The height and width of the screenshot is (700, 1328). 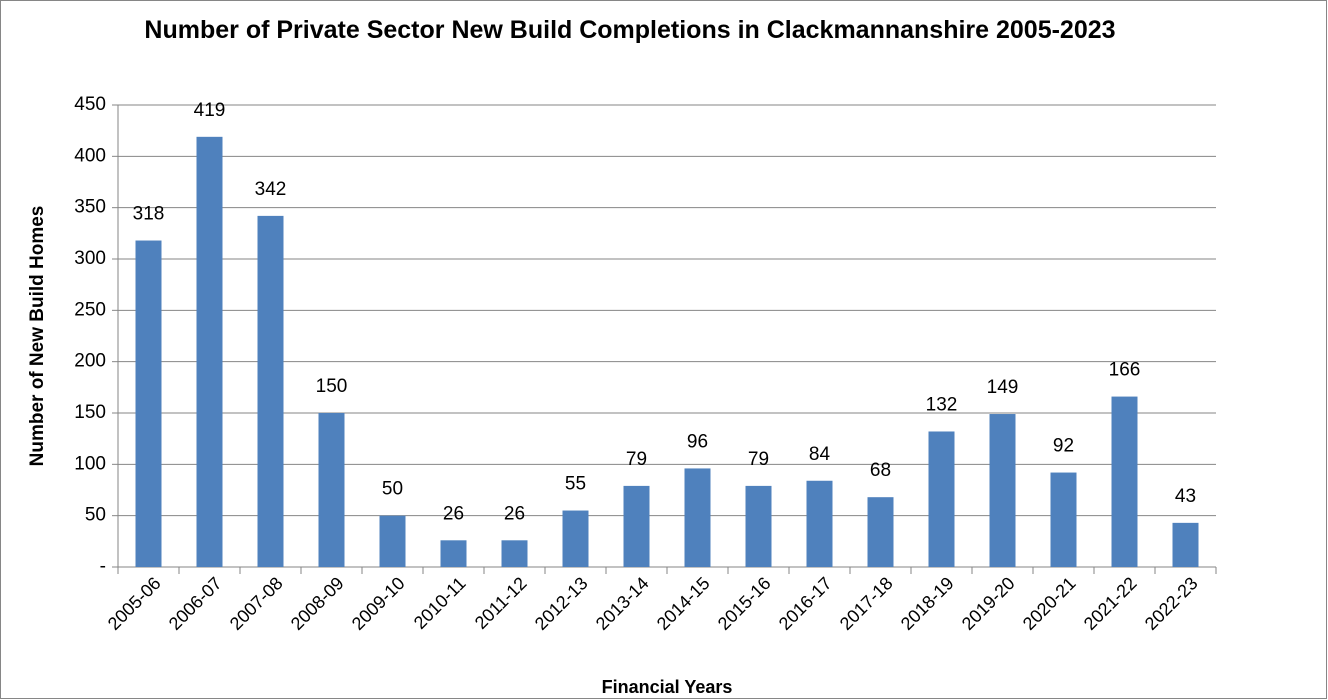 I want to click on y-tick-label: 450, so click(x=90, y=104).